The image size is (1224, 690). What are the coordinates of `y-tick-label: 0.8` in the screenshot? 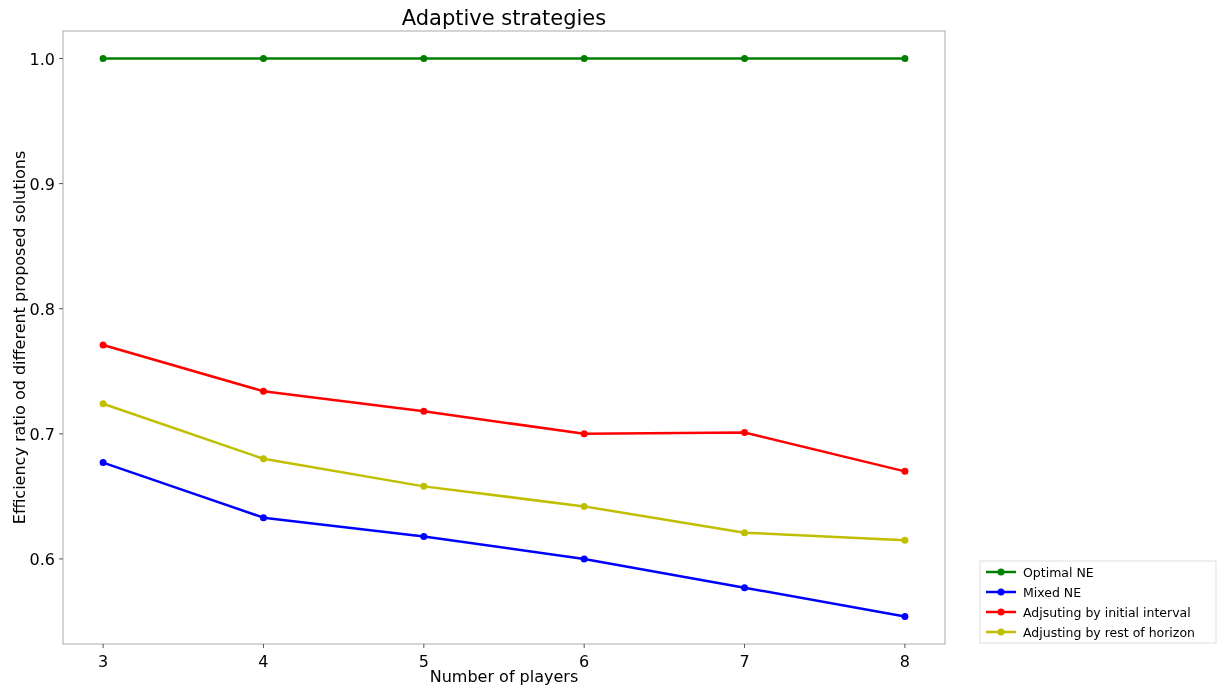 It's located at (42, 309).